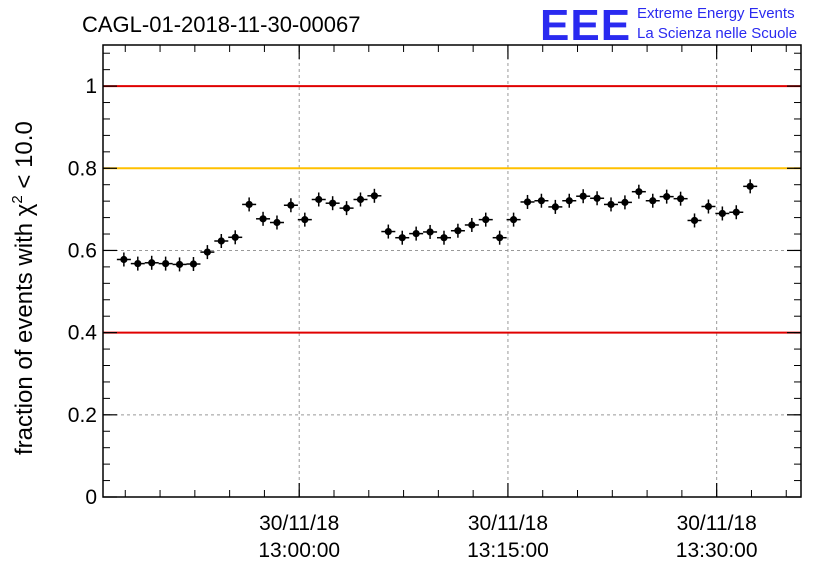  Describe the element at coordinates (82, 415) in the screenshot. I see `y-tick-label: 0.2` at that location.